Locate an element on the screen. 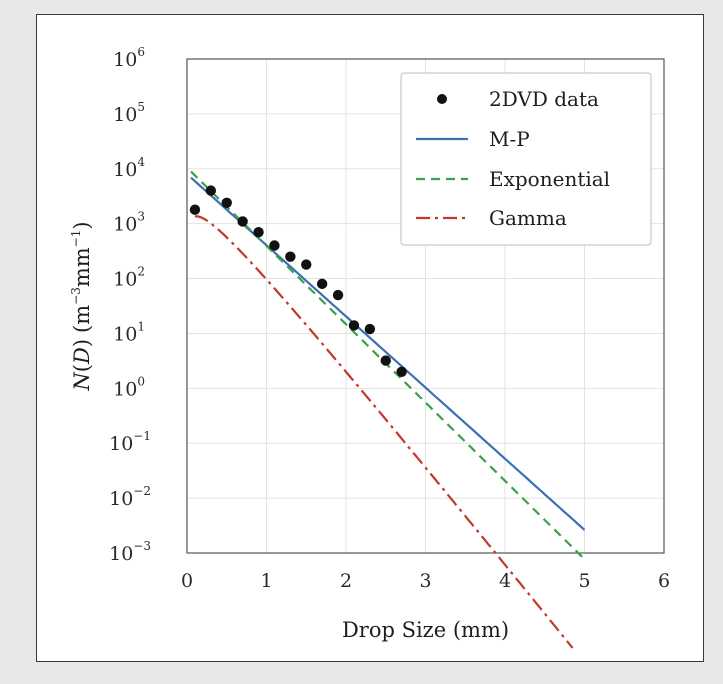 The width and height of the screenshot is (723, 684). legend-label-exponential: Exponential is located at coordinates (549, 179).